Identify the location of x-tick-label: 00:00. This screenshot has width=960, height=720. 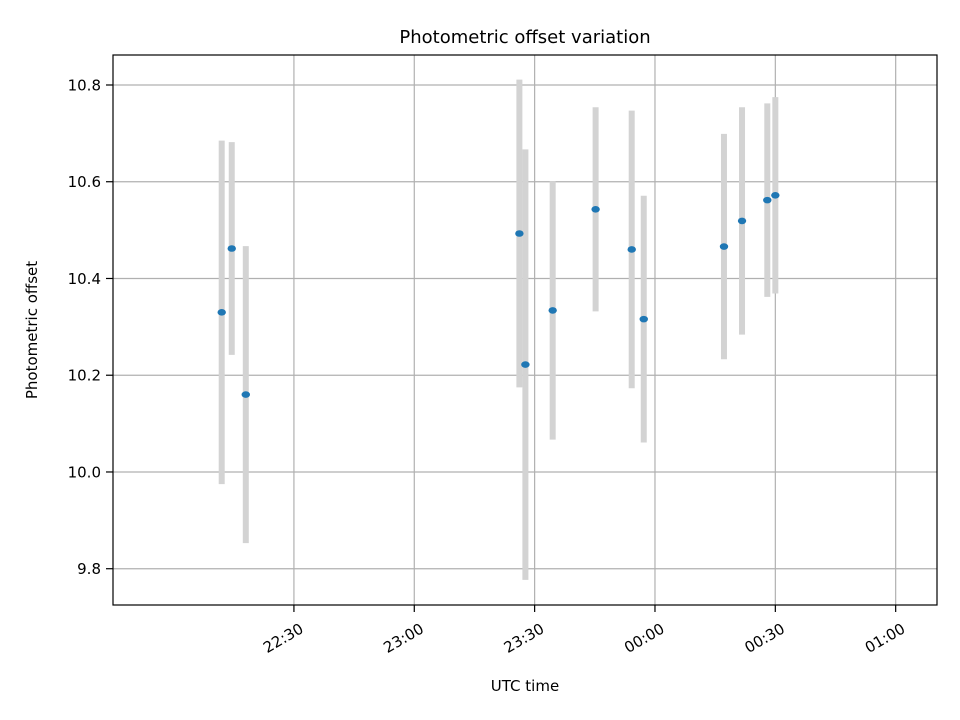
(644, 638).